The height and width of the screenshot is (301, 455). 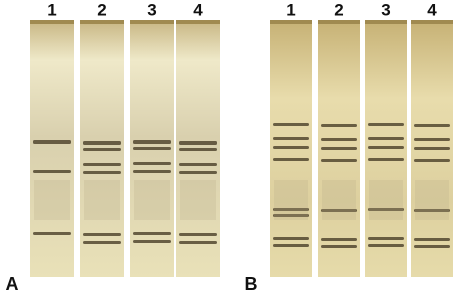 What do you see at coordinates (12, 284) in the screenshot?
I see `panel-label: A` at bounding box center [12, 284].